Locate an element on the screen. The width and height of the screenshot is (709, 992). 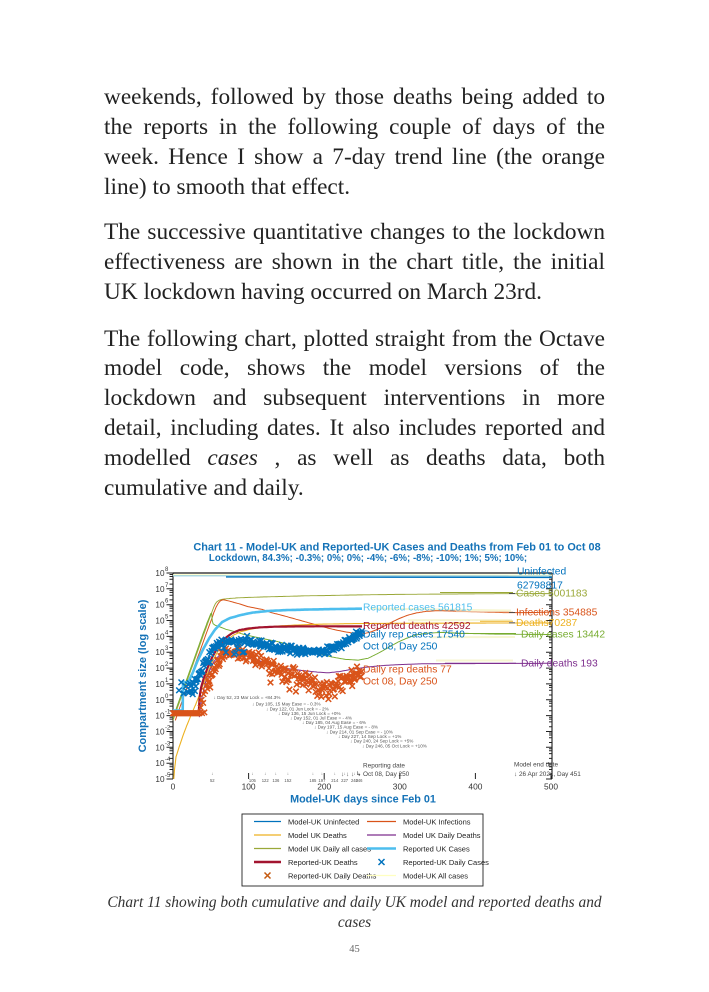
svg-text: 4 is located at coordinates (167, 633).